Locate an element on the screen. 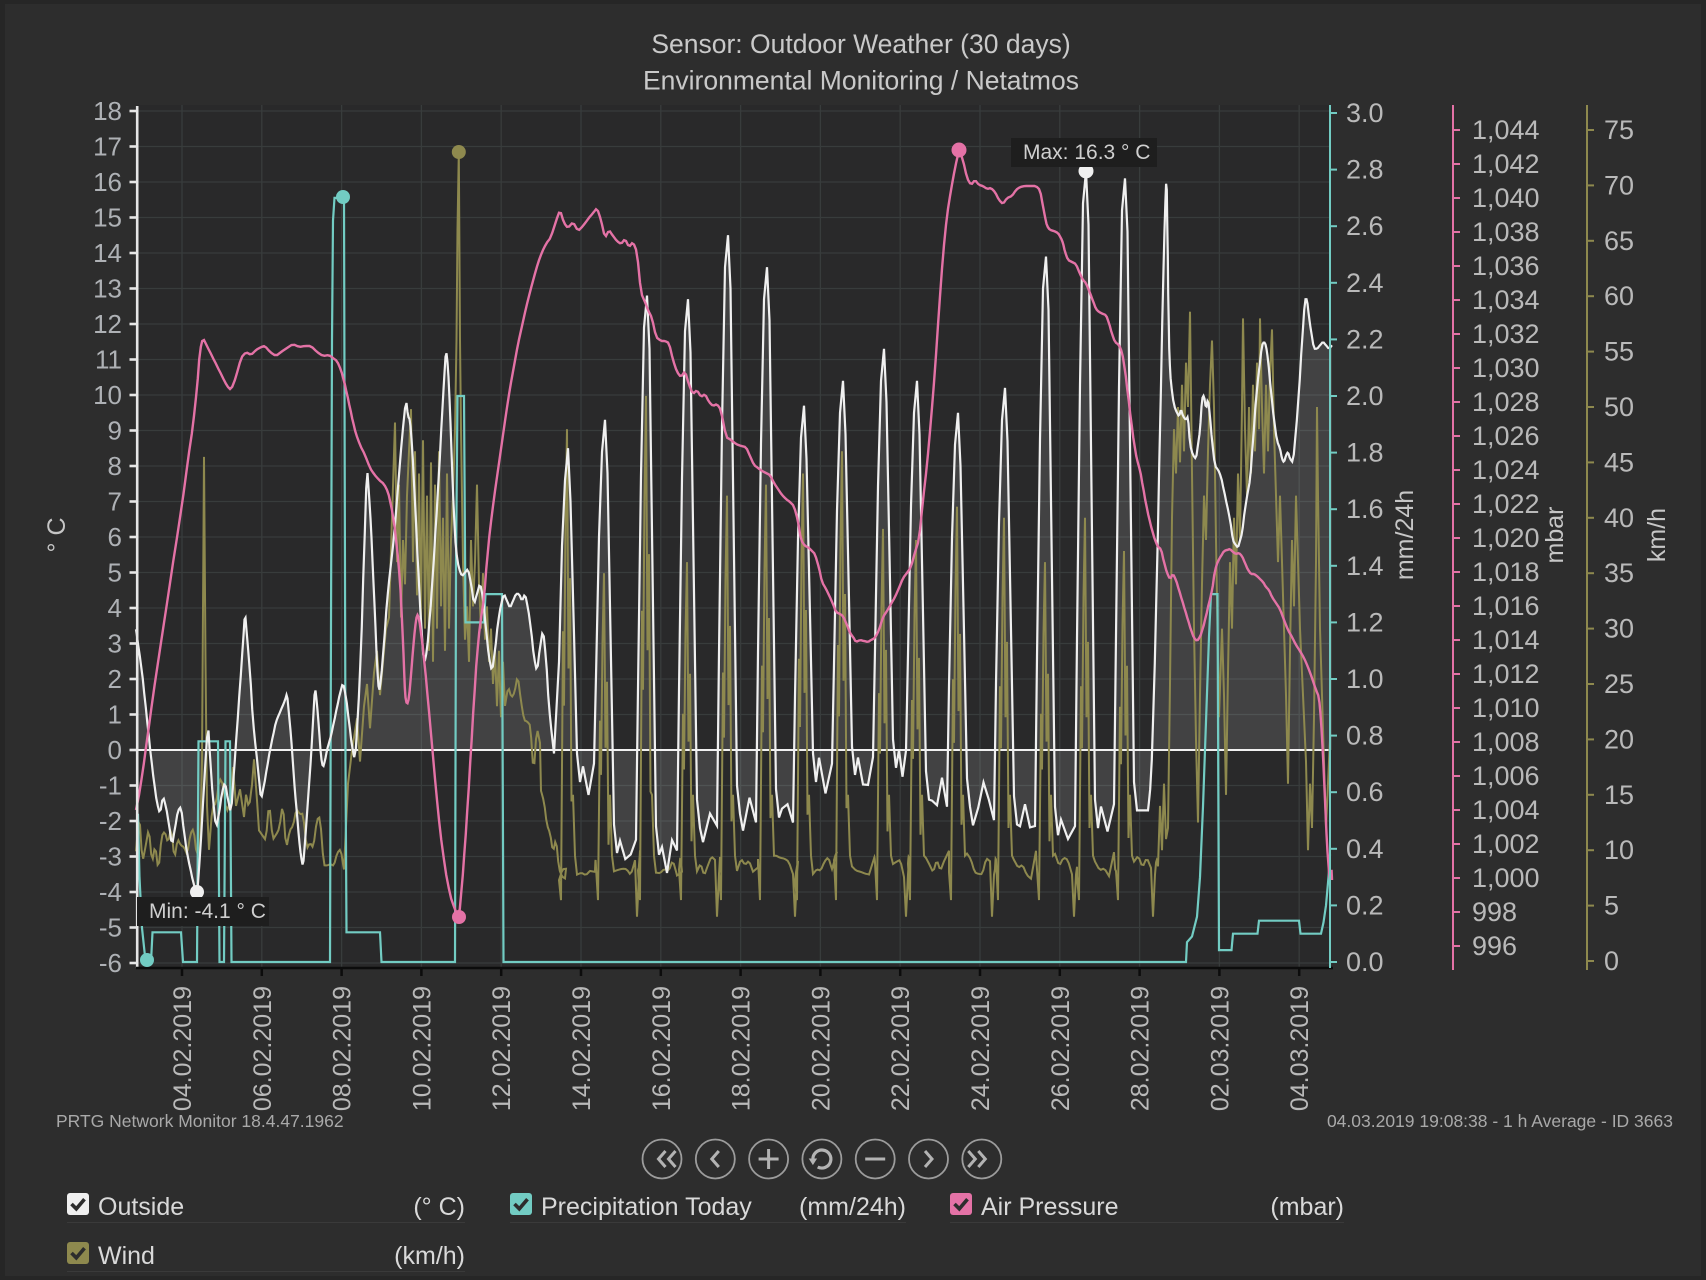  svg-text: 1,026 is located at coordinates (1506, 436).